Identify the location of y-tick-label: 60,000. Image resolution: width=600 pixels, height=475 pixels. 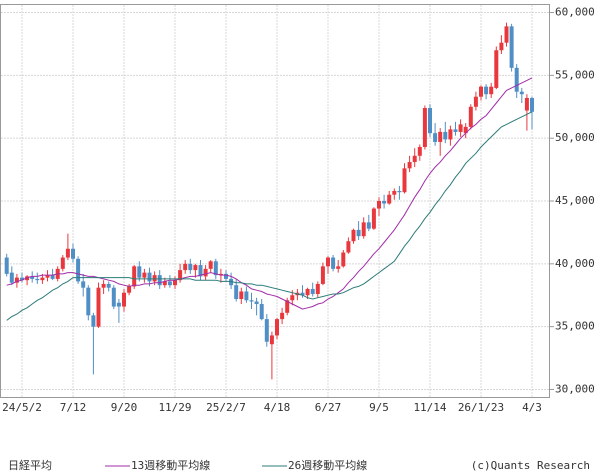
(575, 12).